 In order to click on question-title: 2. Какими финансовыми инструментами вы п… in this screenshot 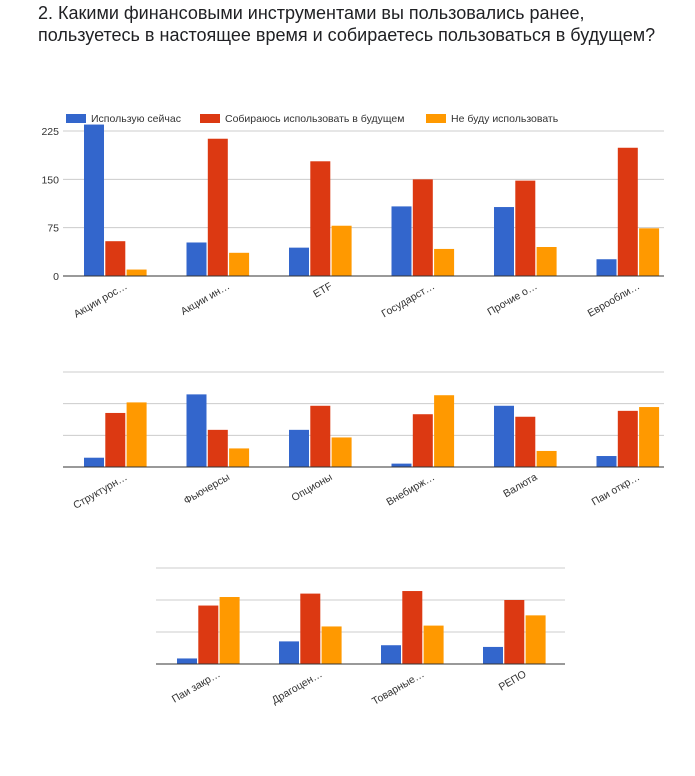, I will do `click(347, 24)`.